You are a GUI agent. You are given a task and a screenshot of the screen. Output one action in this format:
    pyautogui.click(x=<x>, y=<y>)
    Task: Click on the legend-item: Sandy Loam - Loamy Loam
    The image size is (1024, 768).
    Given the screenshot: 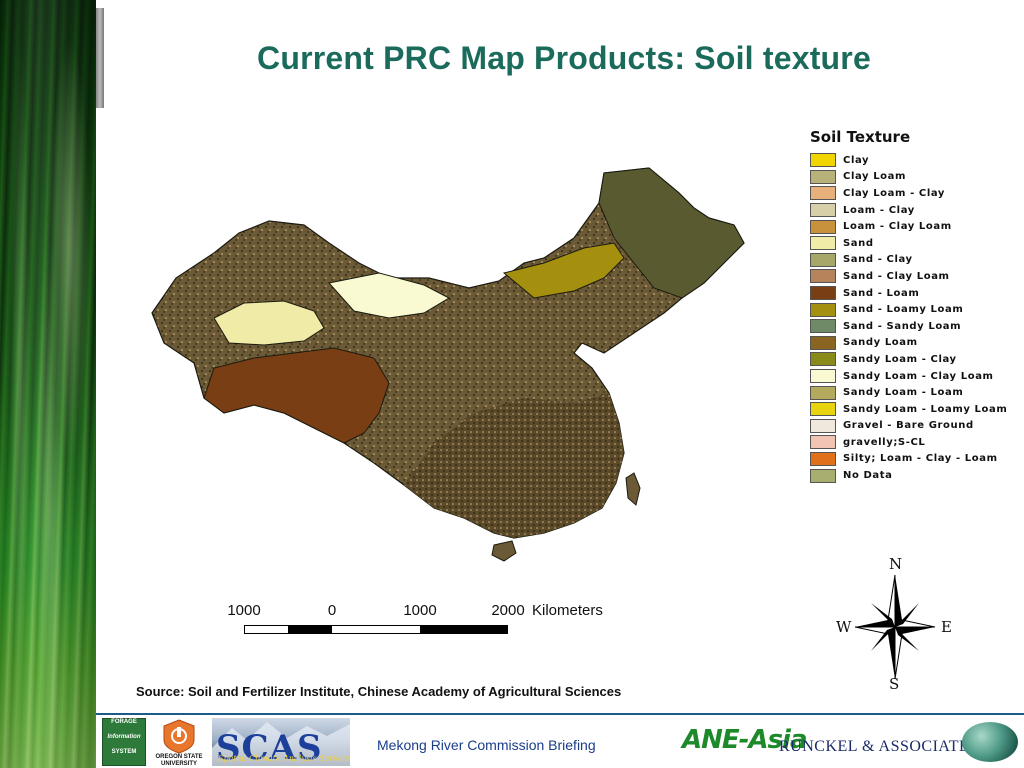 What is the action you would take?
    pyautogui.click(x=915, y=409)
    